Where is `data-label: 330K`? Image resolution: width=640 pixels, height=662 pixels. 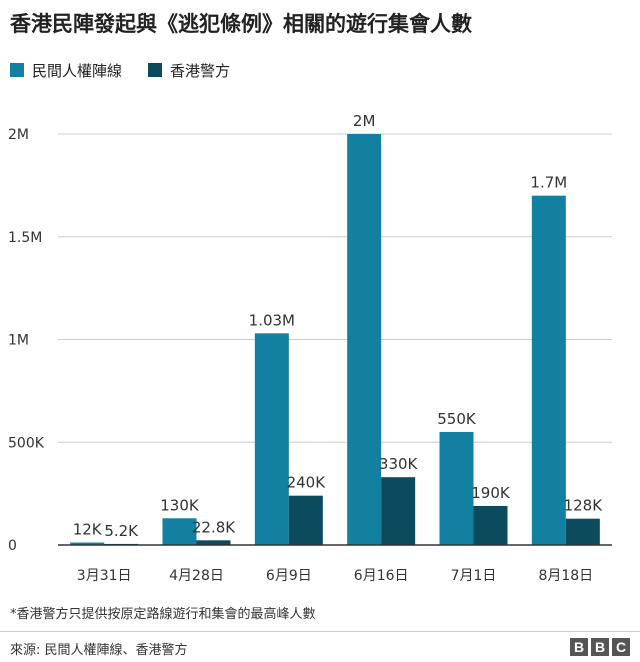 data-label: 330K is located at coordinates (399, 464).